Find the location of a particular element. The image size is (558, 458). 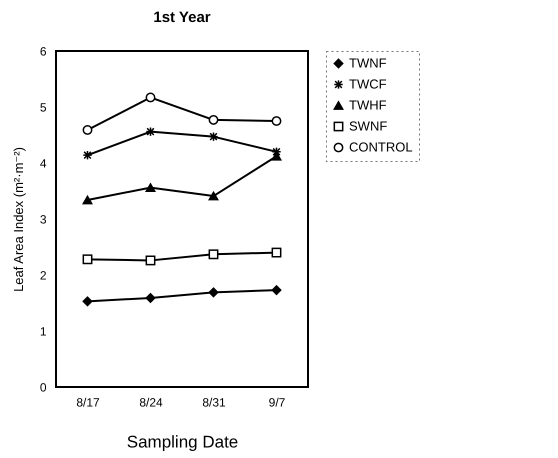

legend-label: TWCF is located at coordinates (368, 84).